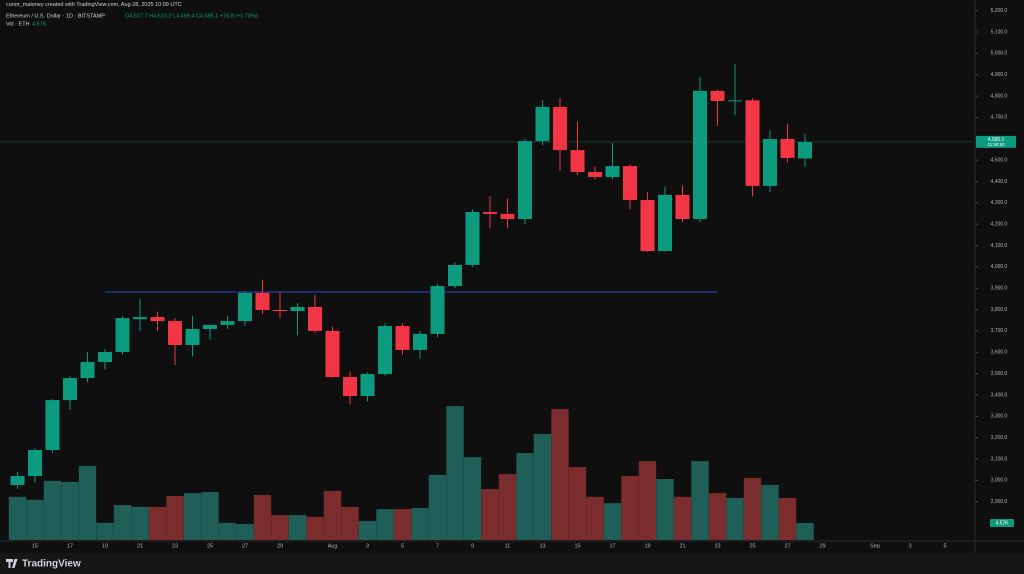 Image resolution: width=1024 pixels, height=574 pixels. I want to click on y-tick-label: 3,000.0, so click(999, 481).